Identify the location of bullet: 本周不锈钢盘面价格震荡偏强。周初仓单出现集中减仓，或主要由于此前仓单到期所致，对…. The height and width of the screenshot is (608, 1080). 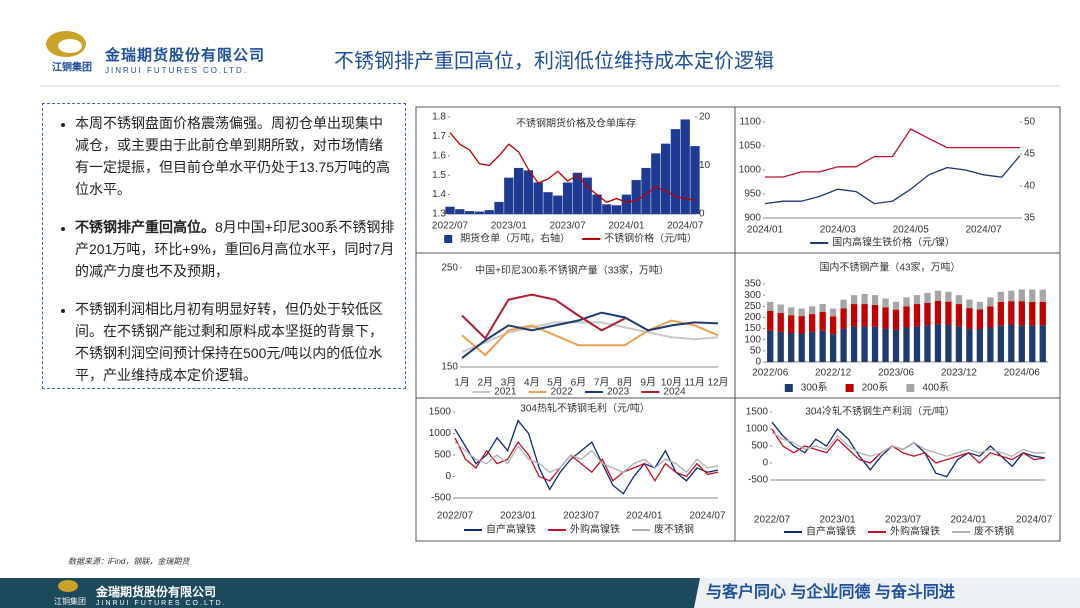
(235, 156).